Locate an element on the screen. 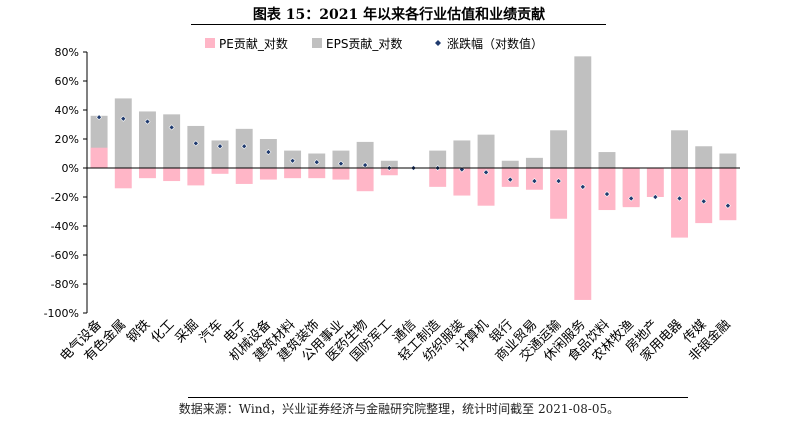 Image resolution: width=798 pixels, height=422 pixels. y-tick-label-7: -60% is located at coordinates (65, 255).